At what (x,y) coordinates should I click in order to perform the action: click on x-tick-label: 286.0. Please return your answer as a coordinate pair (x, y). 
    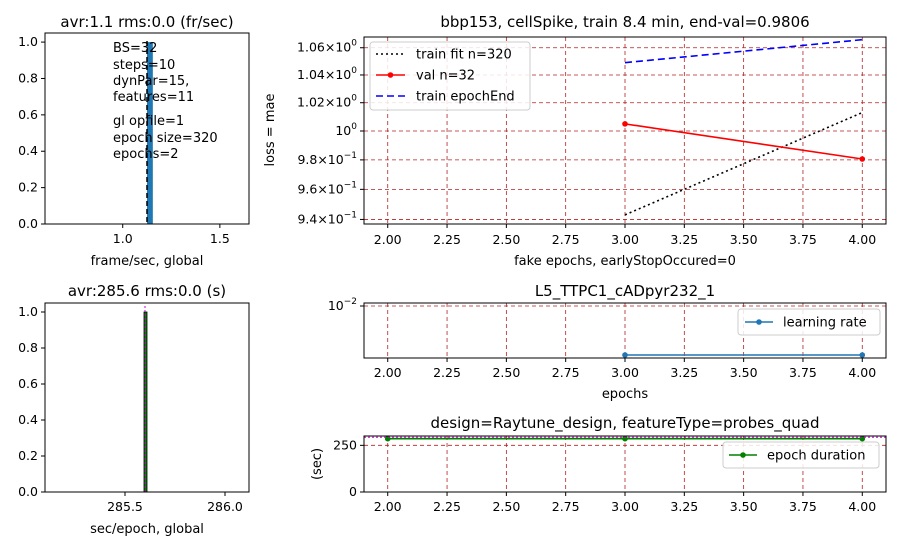
    Looking at the image, I should click on (225, 506).